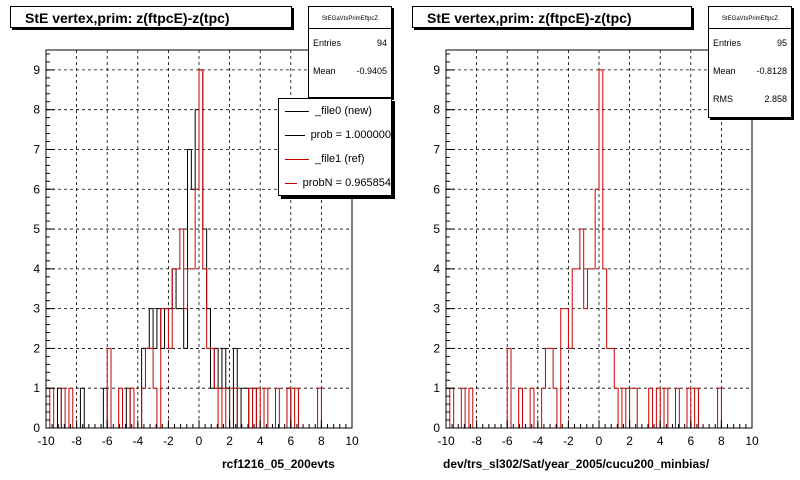 The height and width of the screenshot is (480, 800). Describe the element at coordinates (371, 71) in the screenshot. I see `stats-value: -0.9405` at that location.